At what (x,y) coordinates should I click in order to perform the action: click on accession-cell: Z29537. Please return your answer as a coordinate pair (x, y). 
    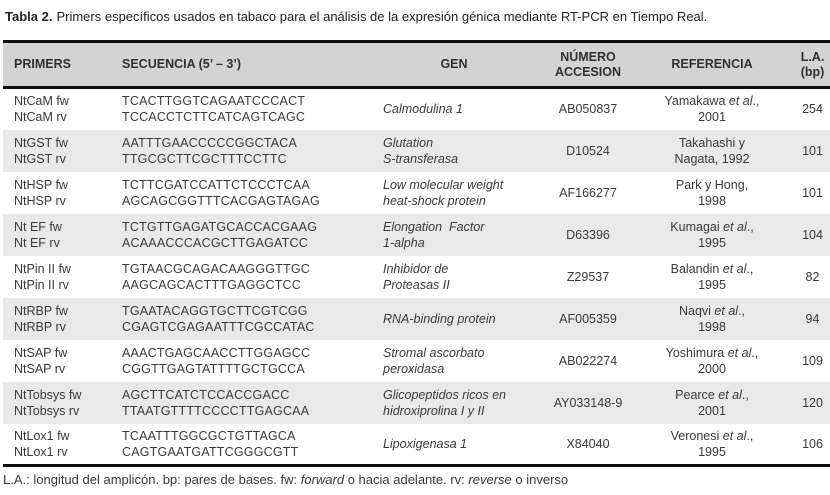
    Looking at the image, I should click on (588, 276).